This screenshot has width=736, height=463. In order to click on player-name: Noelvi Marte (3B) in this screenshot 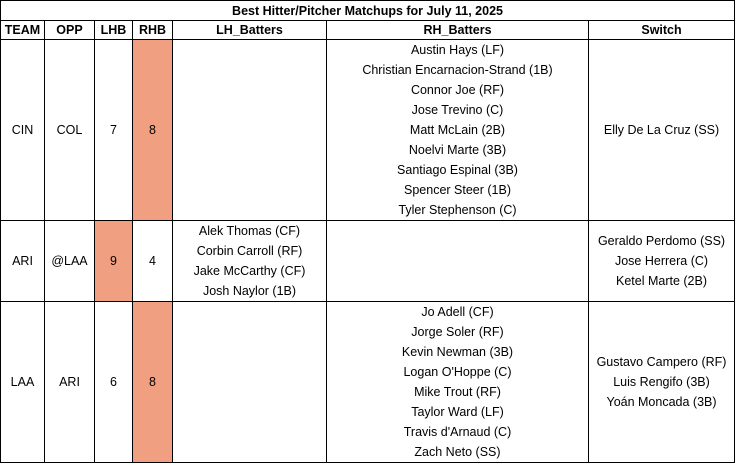, I will do `click(457, 150)`.